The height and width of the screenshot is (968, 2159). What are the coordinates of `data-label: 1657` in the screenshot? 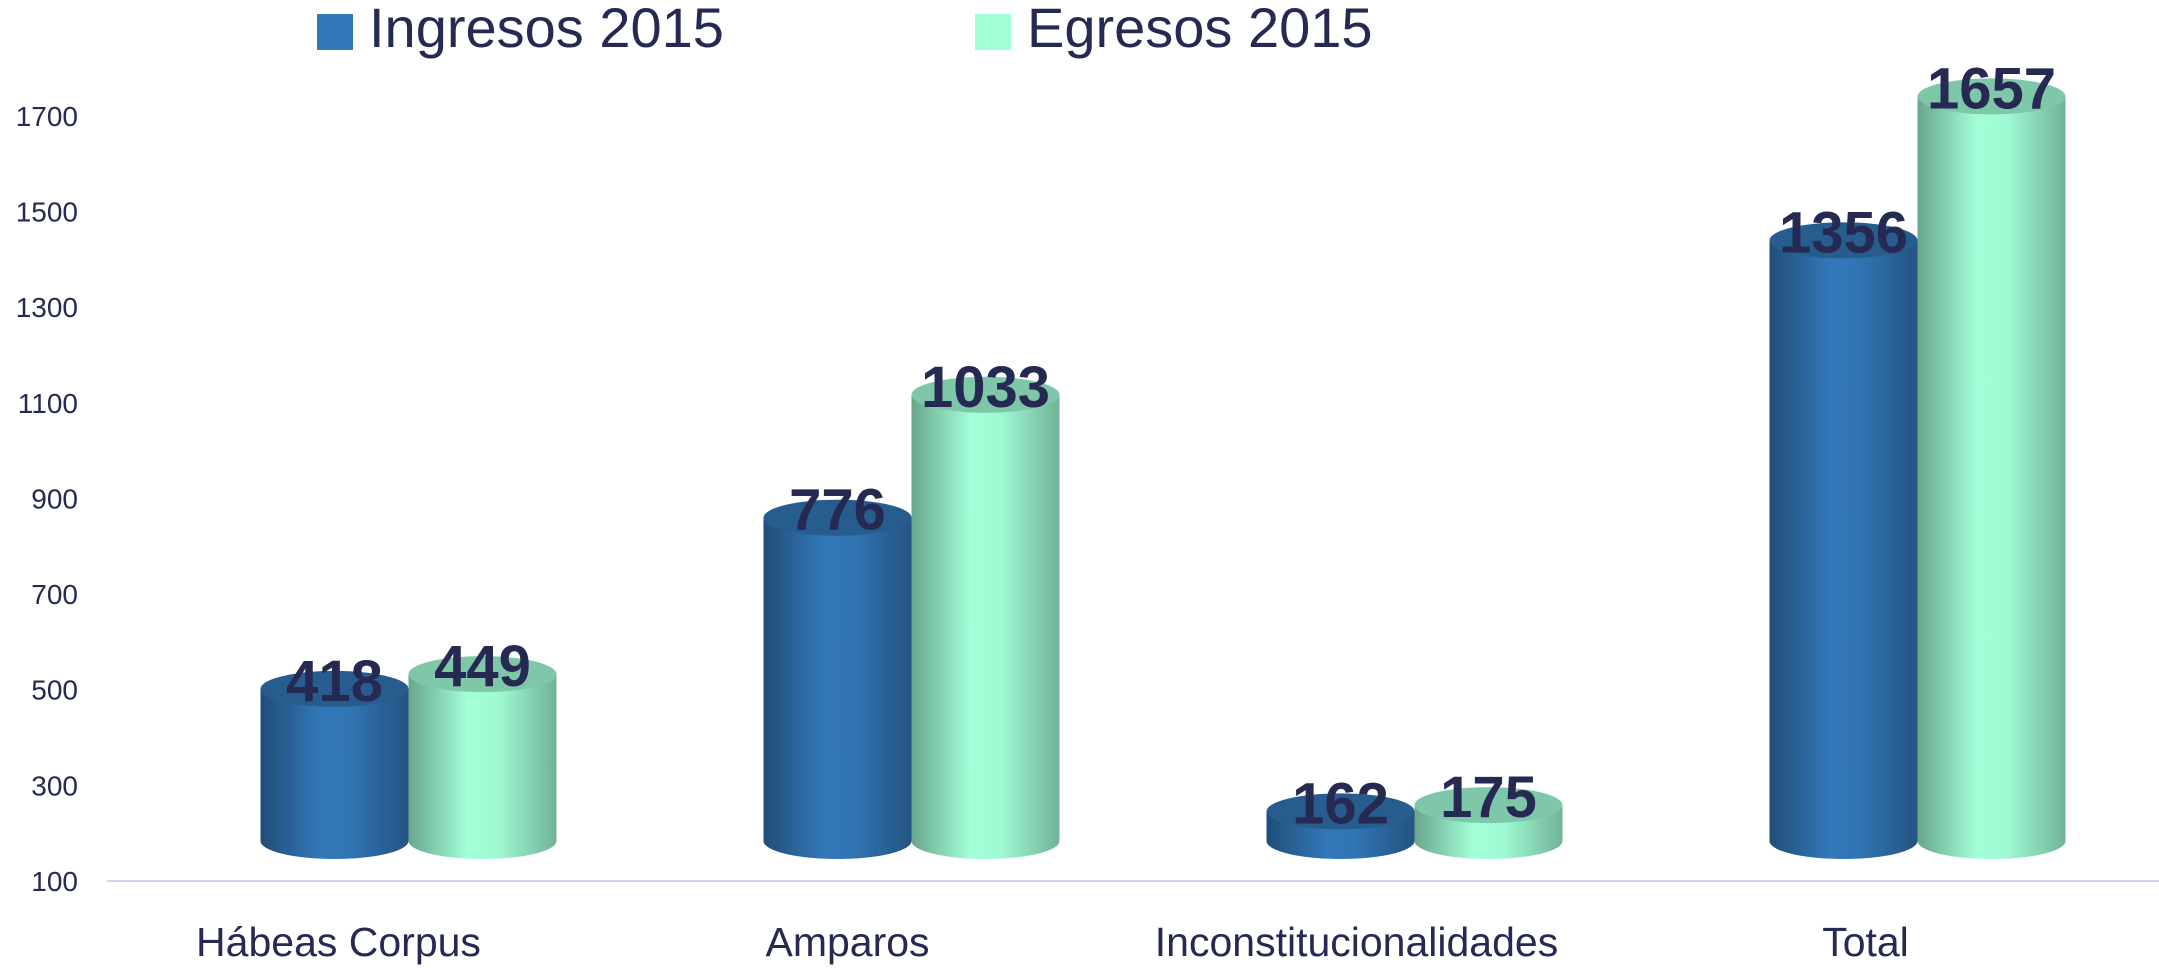 It's located at (1991, 88).